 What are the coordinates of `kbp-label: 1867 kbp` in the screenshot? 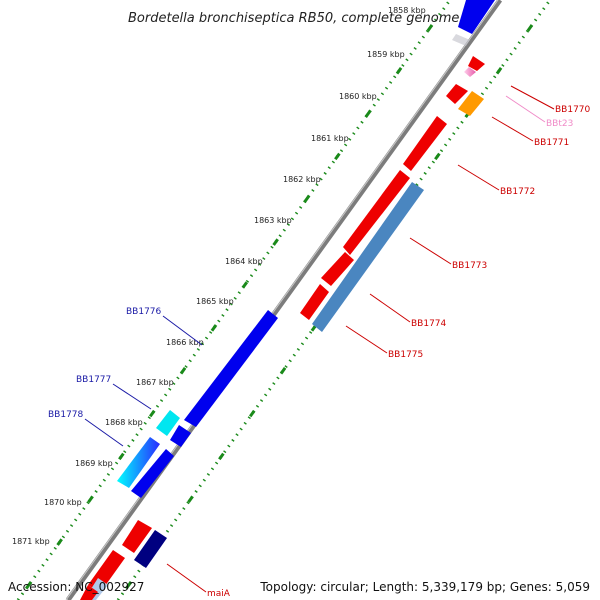 It's located at (155, 382).